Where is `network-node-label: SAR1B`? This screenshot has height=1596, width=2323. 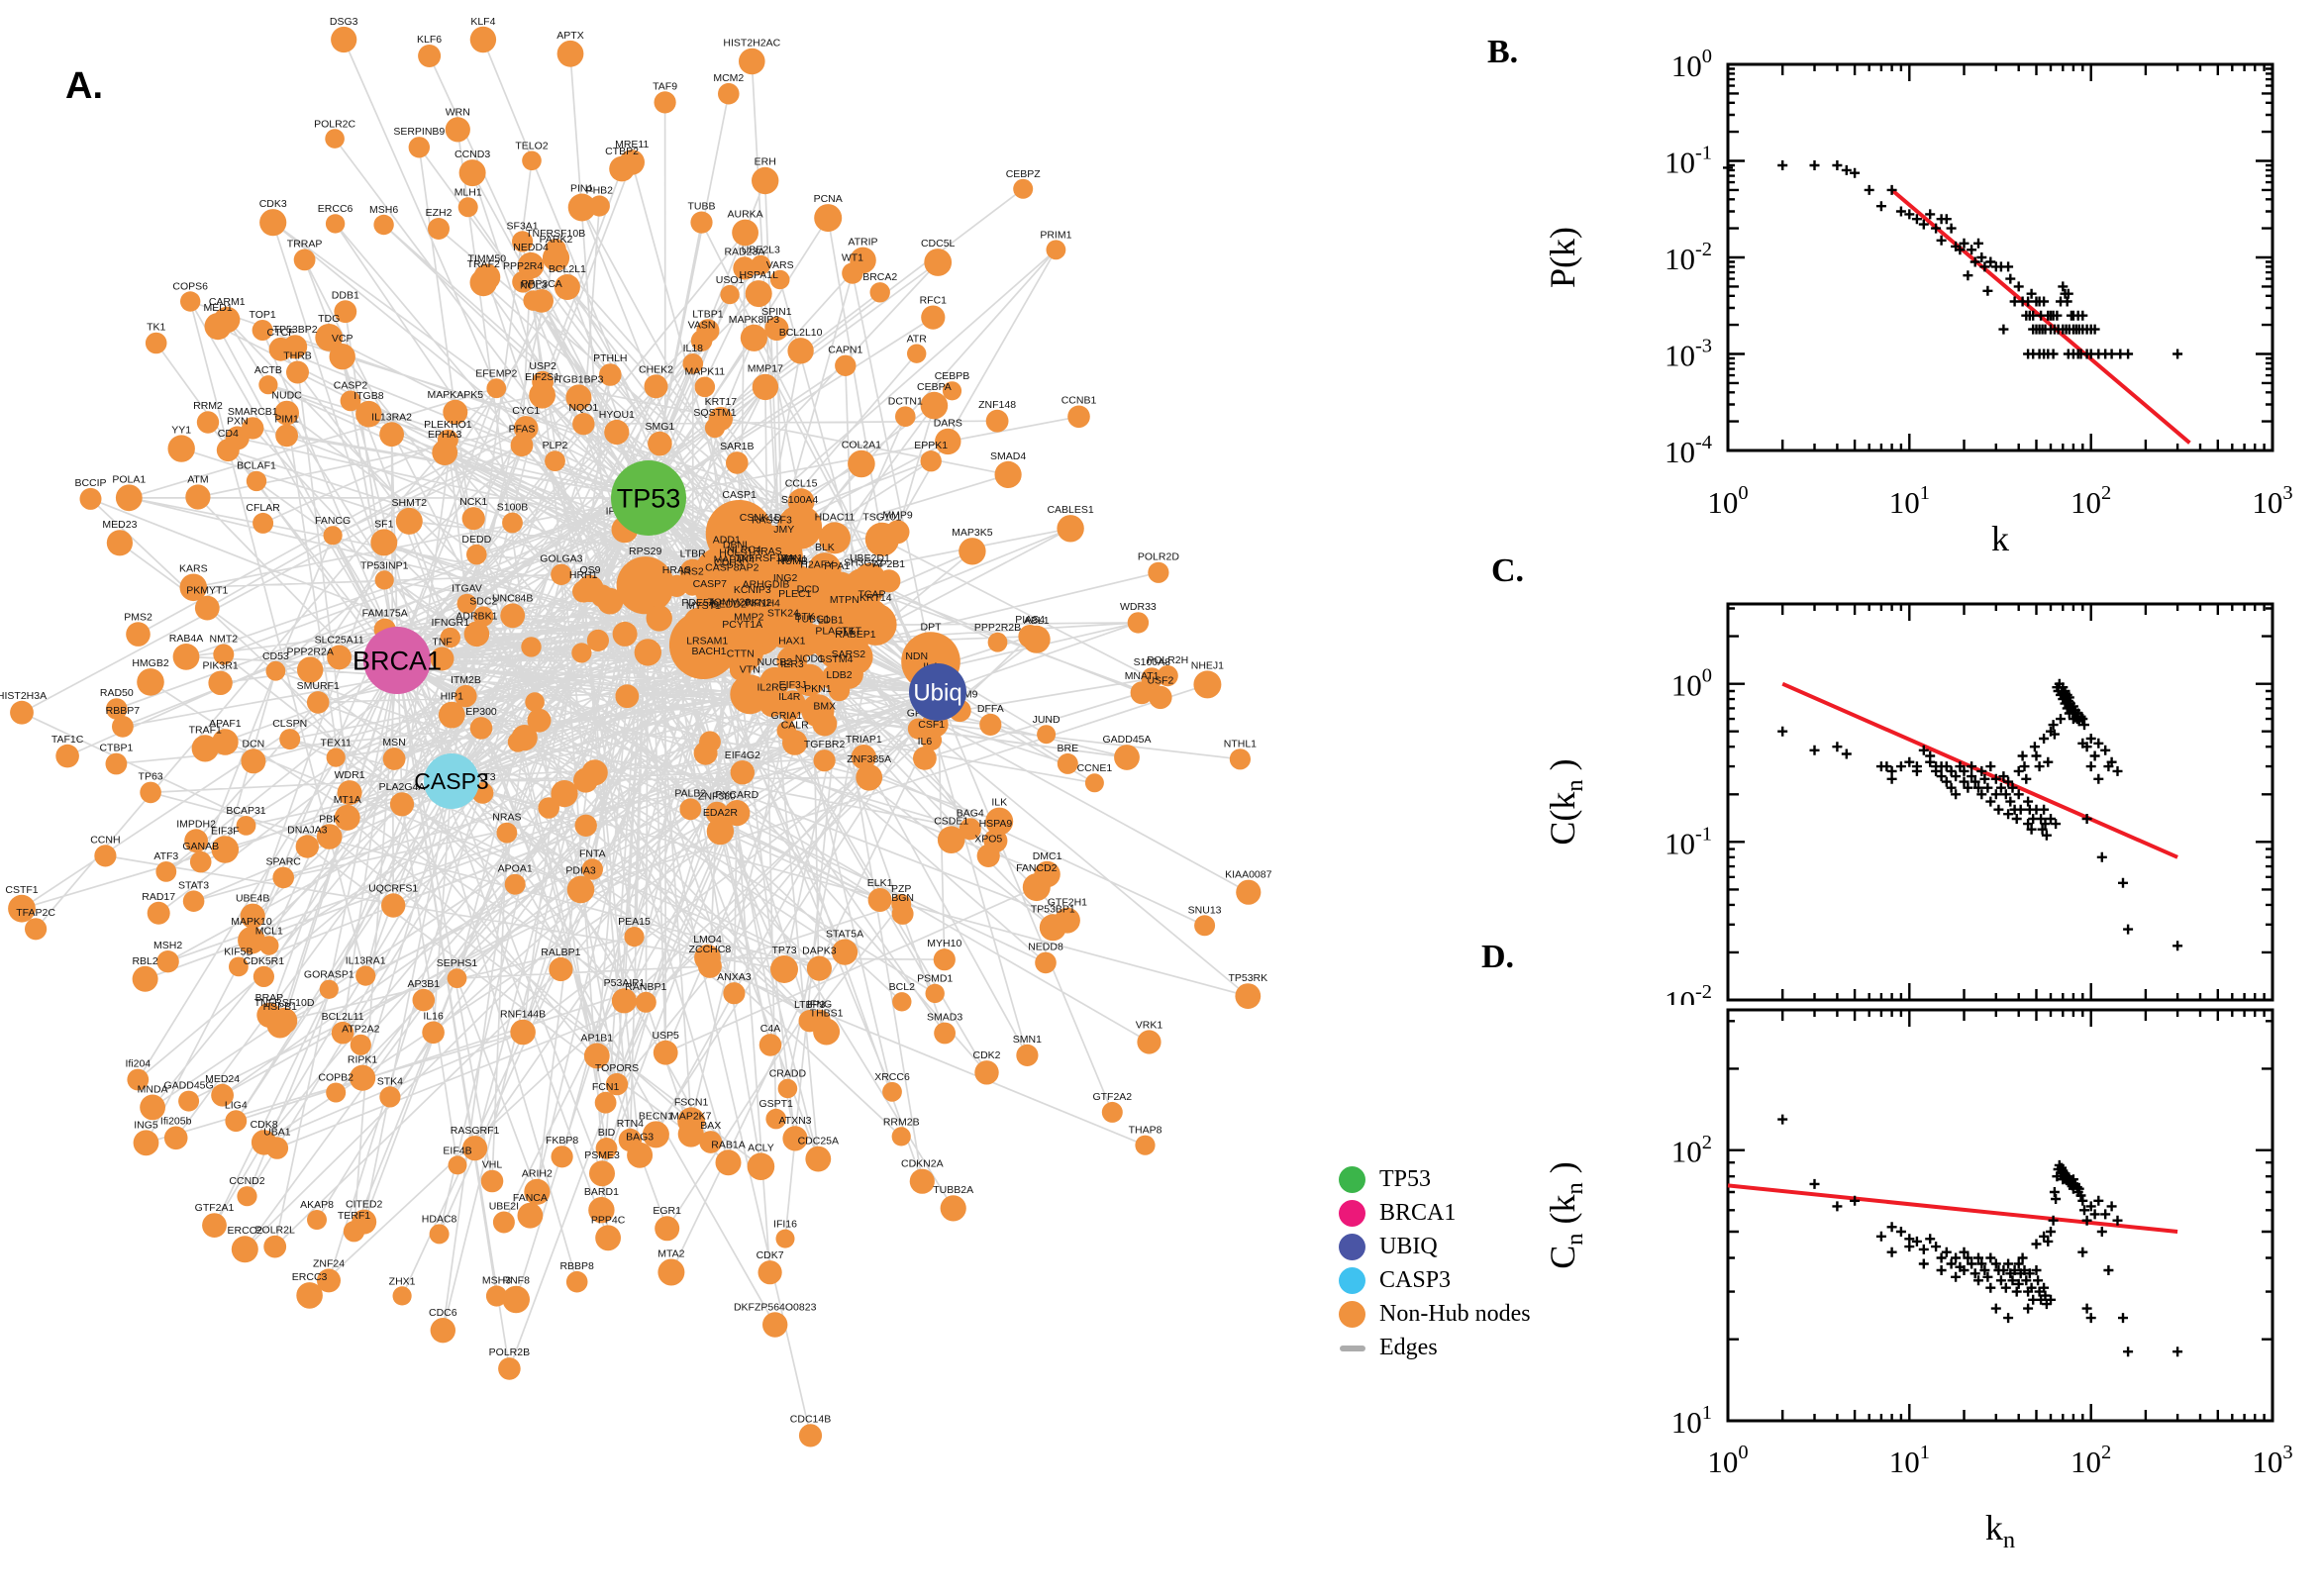 network-node-label: SAR1B is located at coordinates (737, 446).